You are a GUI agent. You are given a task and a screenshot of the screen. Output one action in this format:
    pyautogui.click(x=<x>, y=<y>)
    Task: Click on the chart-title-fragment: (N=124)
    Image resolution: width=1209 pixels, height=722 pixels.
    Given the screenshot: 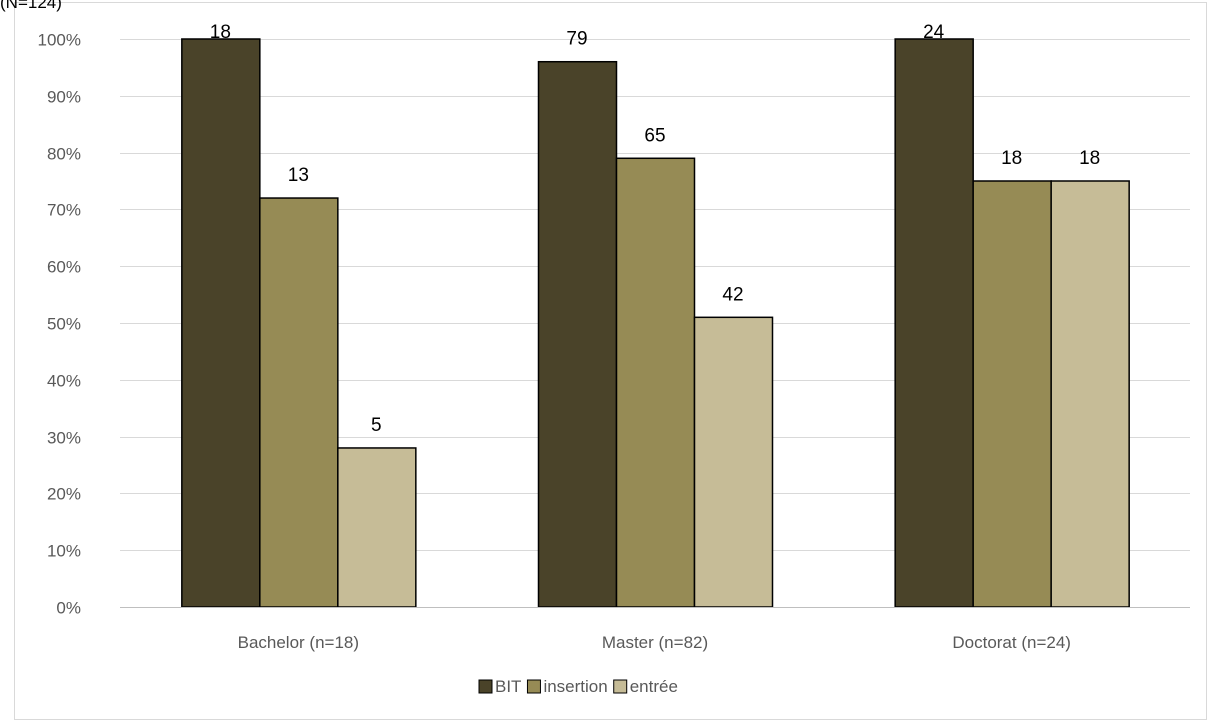 What is the action you would take?
    pyautogui.click(x=31, y=6)
    